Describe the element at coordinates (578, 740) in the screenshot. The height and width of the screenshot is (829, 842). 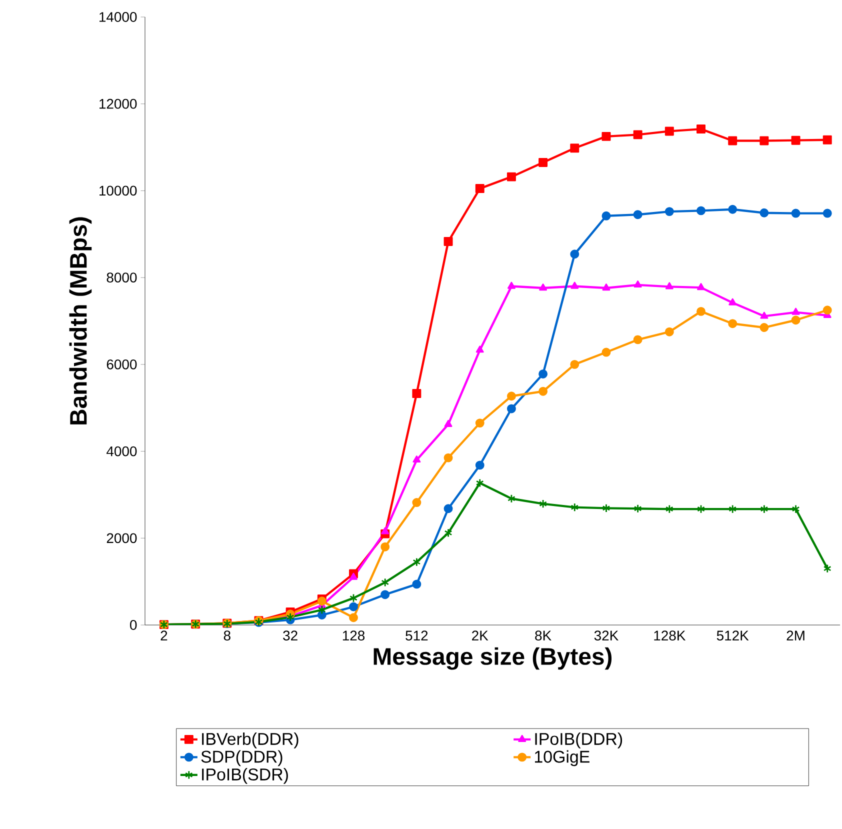
I see `legend-label: IPoIB(DDR)` at that location.